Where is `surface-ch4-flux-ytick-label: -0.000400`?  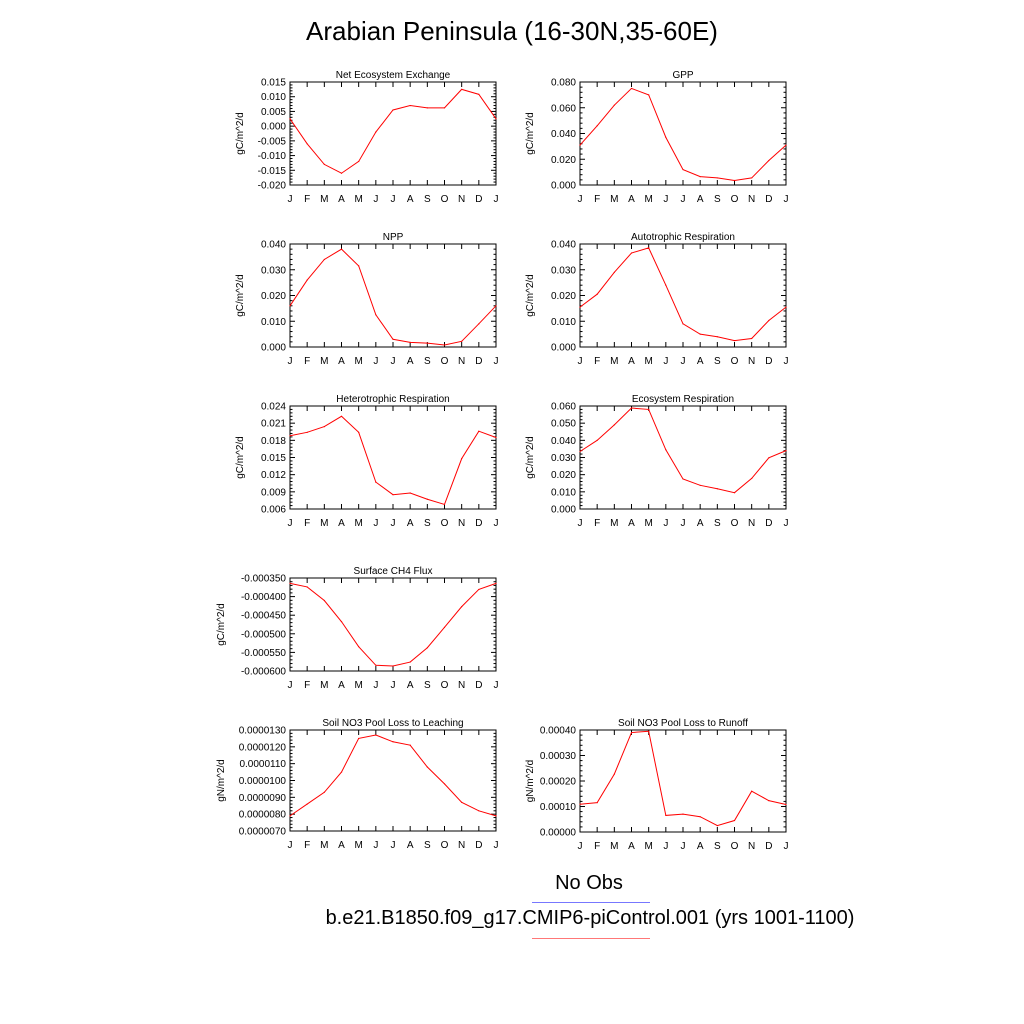
surface-ch4-flux-ytick-label: -0.000400 is located at coordinates (263, 597).